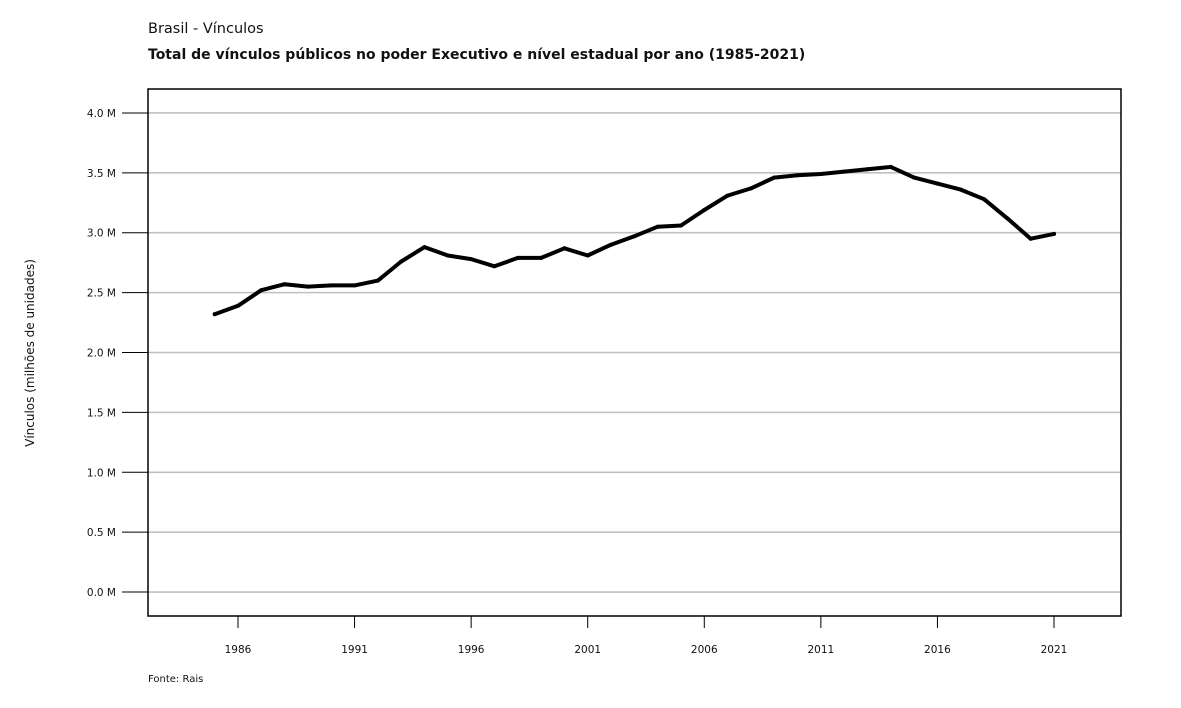 This screenshot has height=708, width=1181. Describe the element at coordinates (101, 413) in the screenshot. I see `y-tick-label: 1.5 M` at that location.